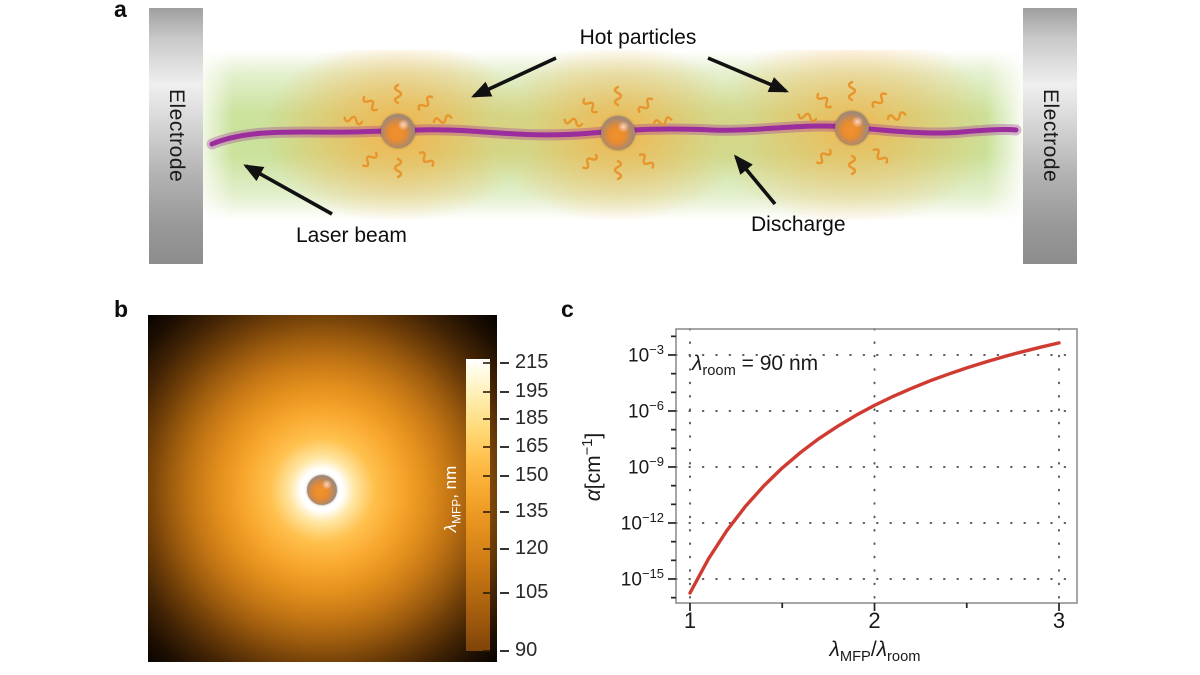 This screenshot has height=675, width=1200. What do you see at coordinates (532, 362) in the screenshot?
I see `colorbar-tick-label: 215` at bounding box center [532, 362].